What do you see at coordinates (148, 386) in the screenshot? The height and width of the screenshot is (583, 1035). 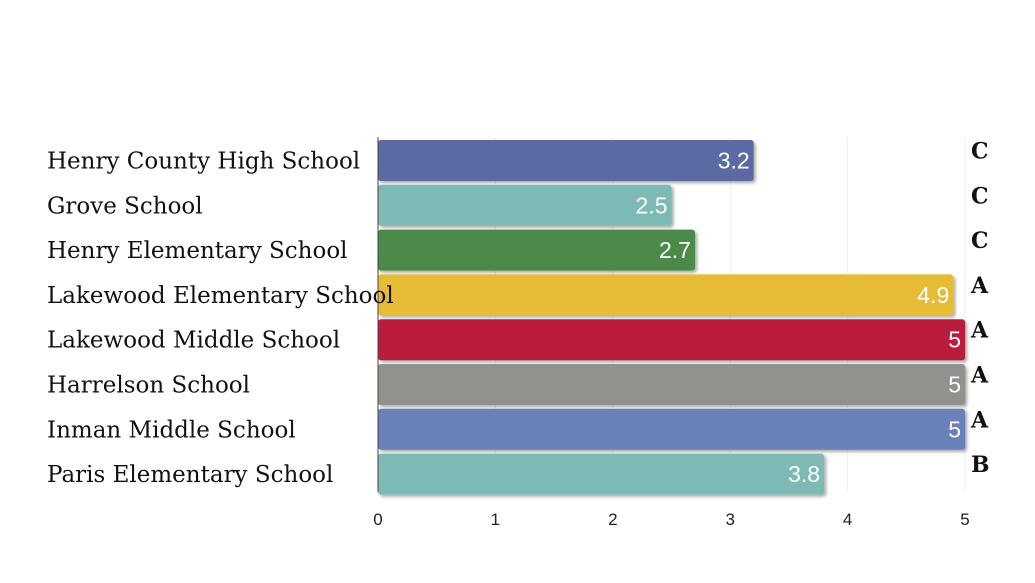 I see `category-label: Harrelson School` at bounding box center [148, 386].